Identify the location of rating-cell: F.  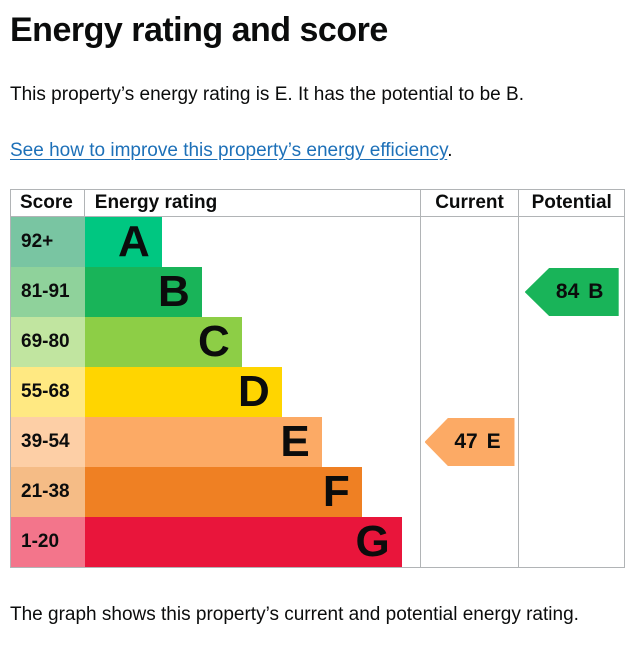
(252, 492).